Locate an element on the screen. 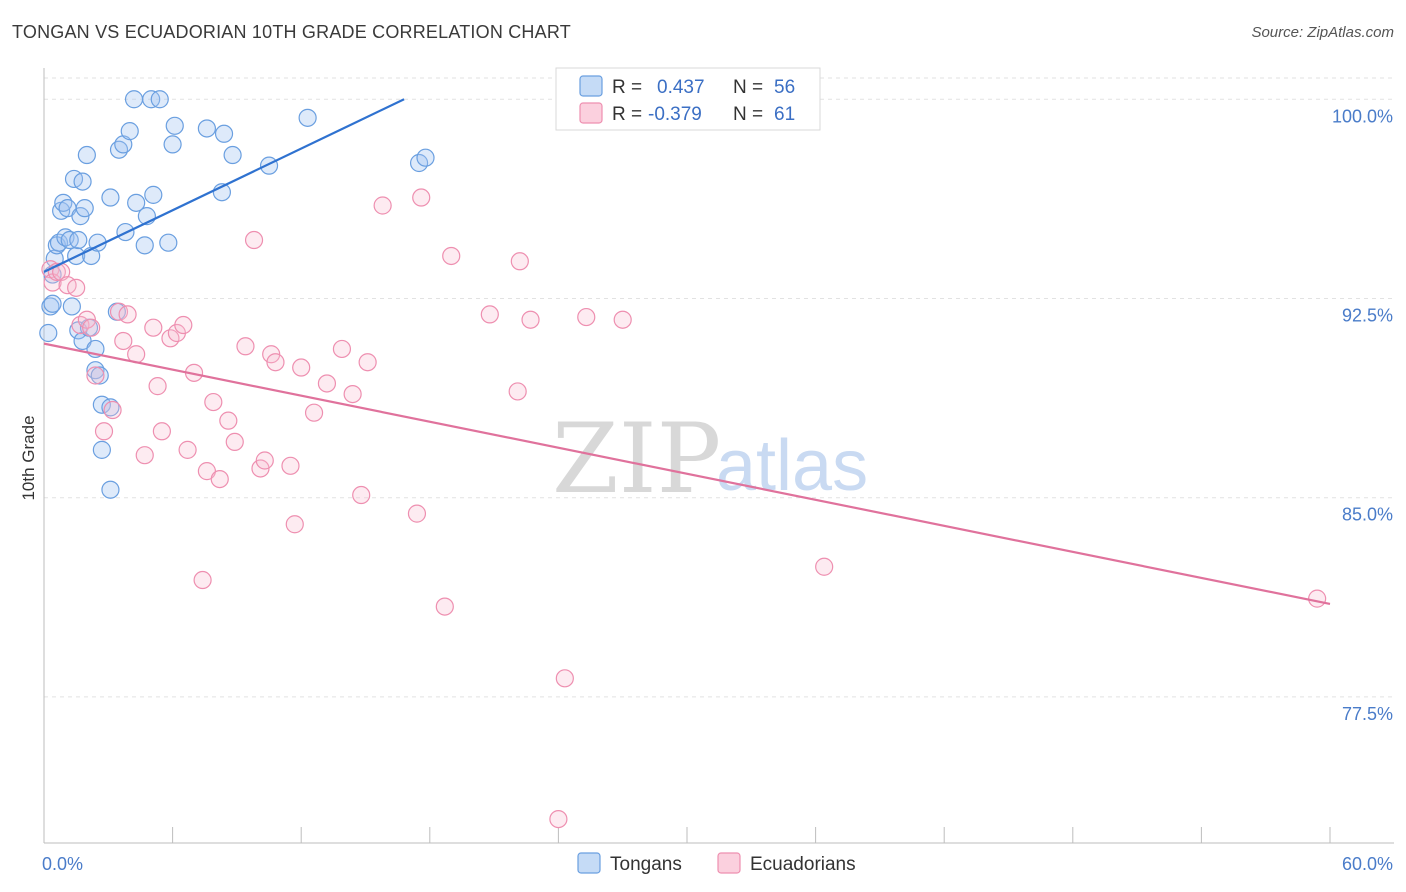 The height and width of the screenshot is (892, 1406). tongan-points is located at coordinates (237, 294).